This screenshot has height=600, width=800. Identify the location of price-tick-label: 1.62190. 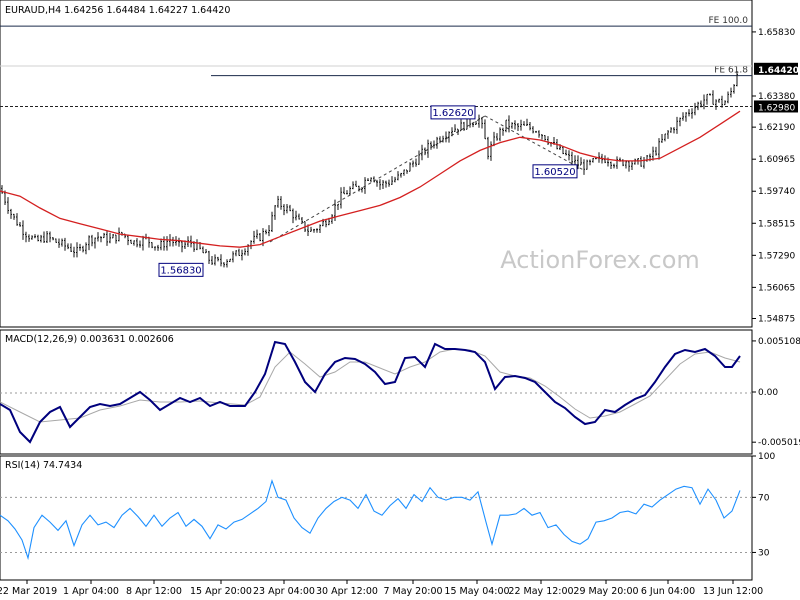
(776, 128).